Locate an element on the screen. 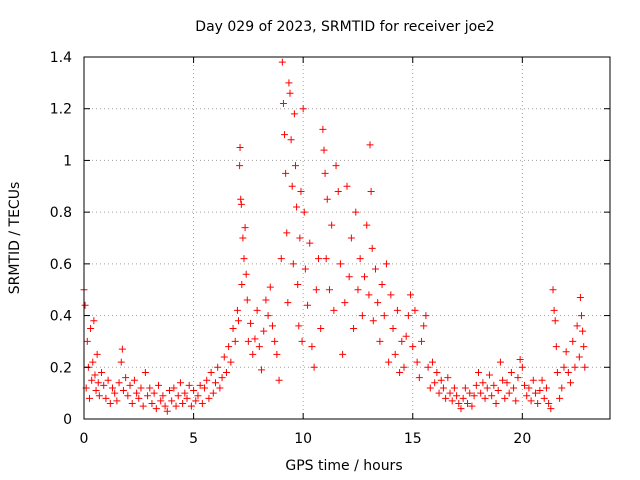 This screenshot has height=480, width=640. y-tick-label: 1.2 is located at coordinates (61, 110).